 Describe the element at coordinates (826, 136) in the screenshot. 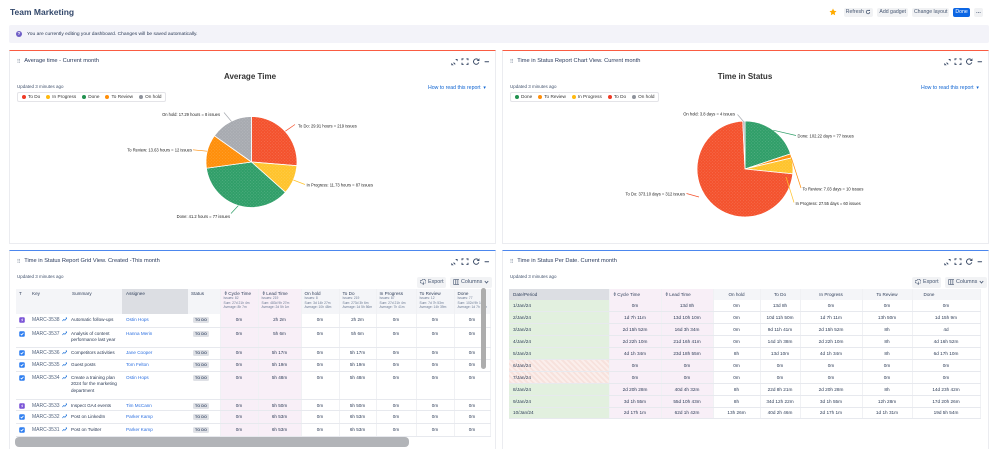

I see `svg-text: Done: 102.22 days = 77 issues` at that location.